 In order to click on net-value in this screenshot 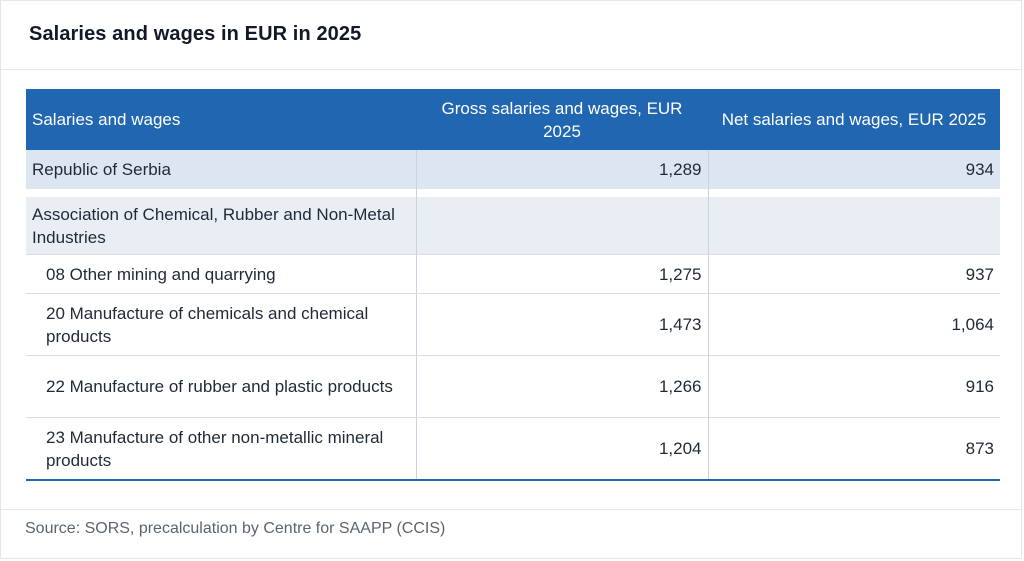, I will do `click(853, 226)`.